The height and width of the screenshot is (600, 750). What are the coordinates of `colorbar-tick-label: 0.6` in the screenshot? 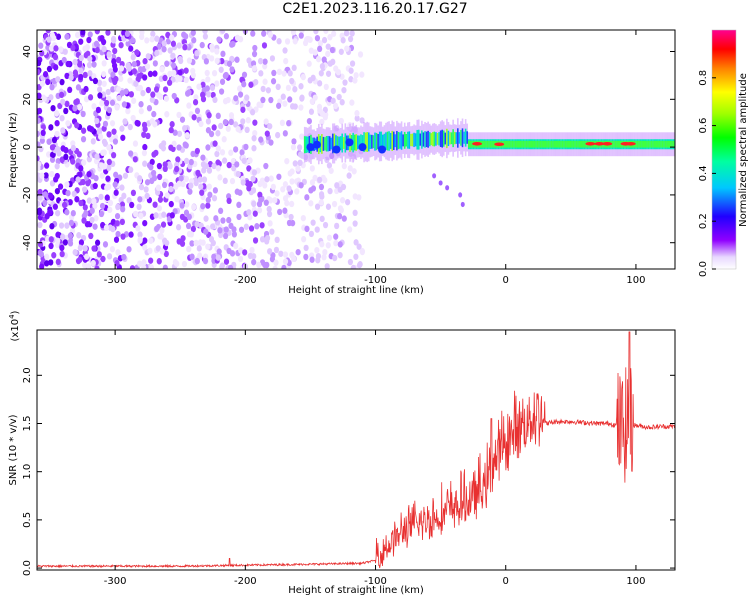 It's located at (703, 126).